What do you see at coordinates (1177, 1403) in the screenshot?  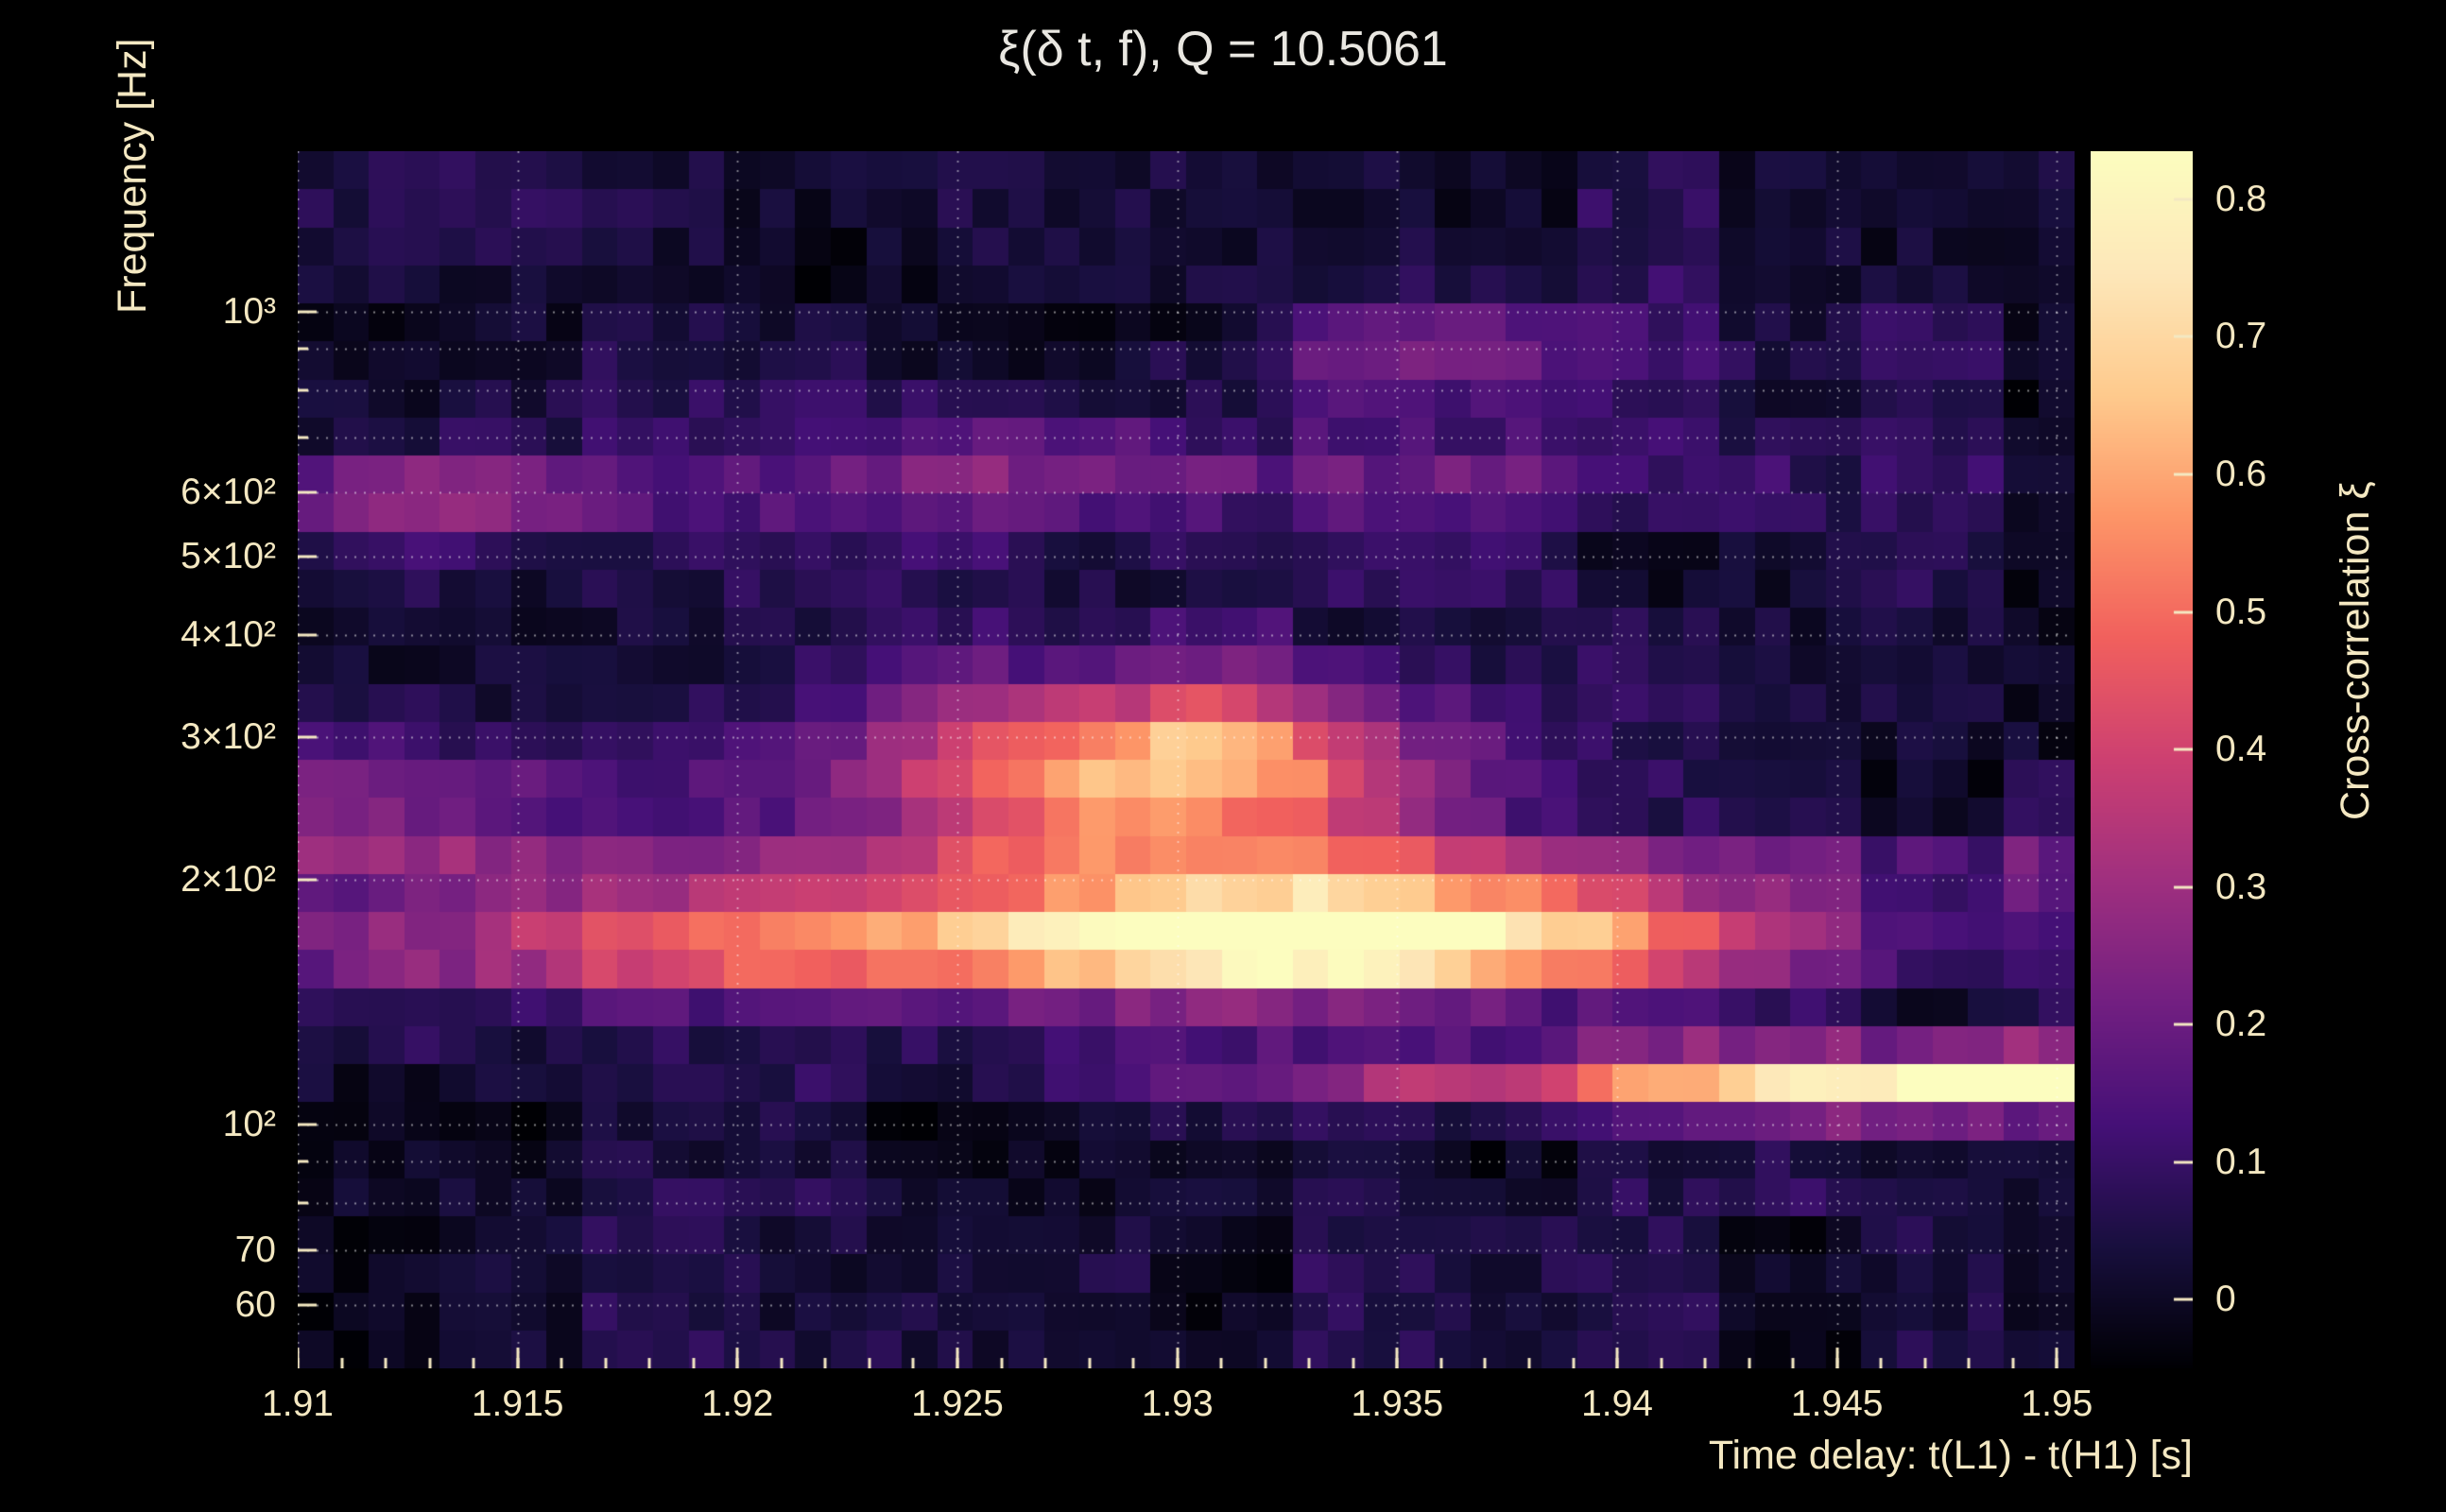 I see `x-tick-label: 1.93` at bounding box center [1177, 1403].